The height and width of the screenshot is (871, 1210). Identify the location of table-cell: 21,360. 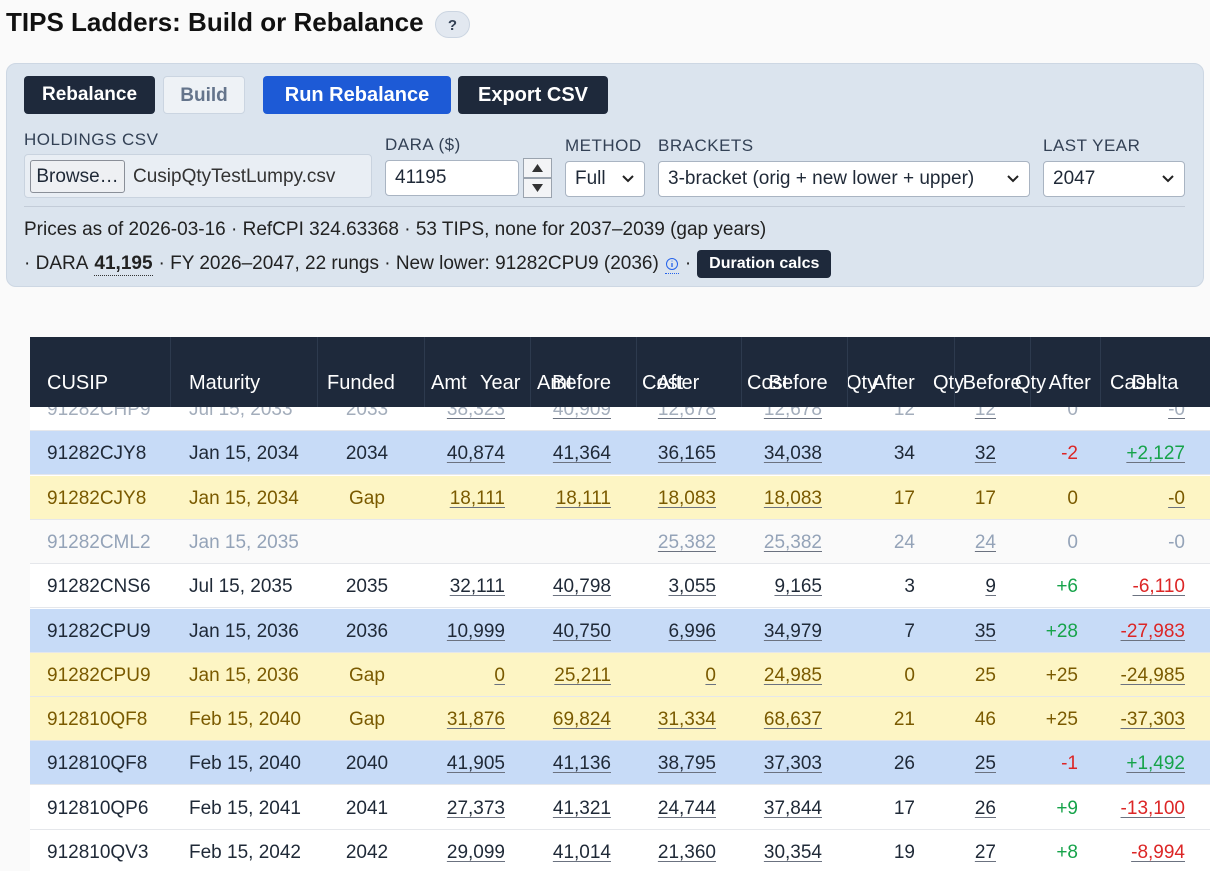
(686, 852).